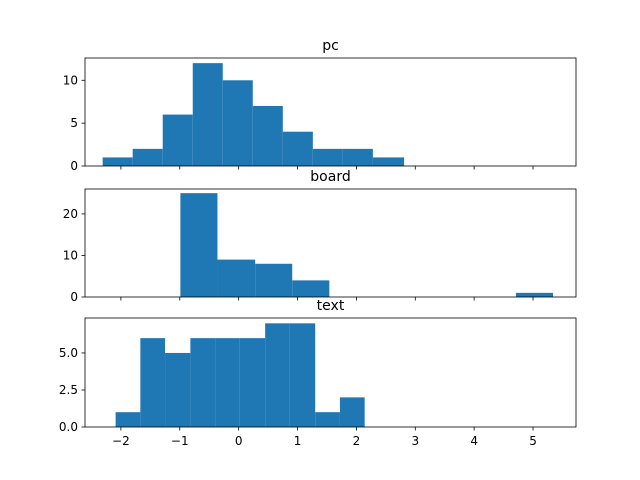 This screenshot has height=480, width=640. What do you see at coordinates (121, 441) in the screenshot?
I see `x-tick-label: −2` at bounding box center [121, 441].